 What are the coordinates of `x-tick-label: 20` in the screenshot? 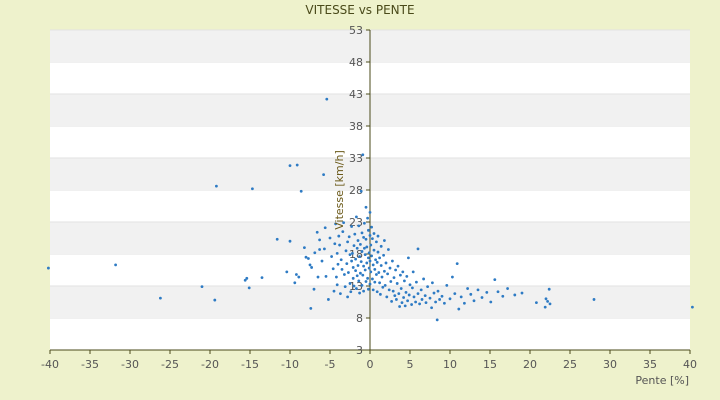 It's located at (530, 364).